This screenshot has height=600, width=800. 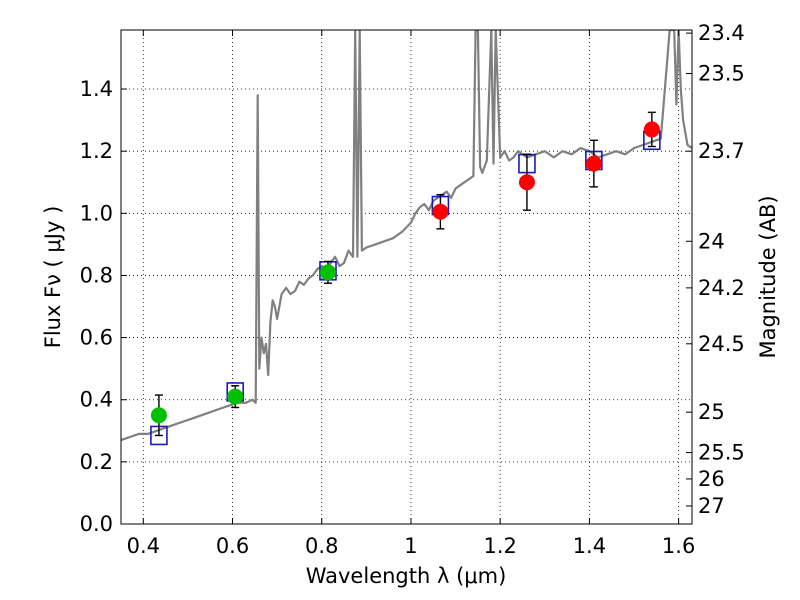 What do you see at coordinates (96, 462) in the screenshot?
I see `y-tick-label: 0.2` at bounding box center [96, 462].